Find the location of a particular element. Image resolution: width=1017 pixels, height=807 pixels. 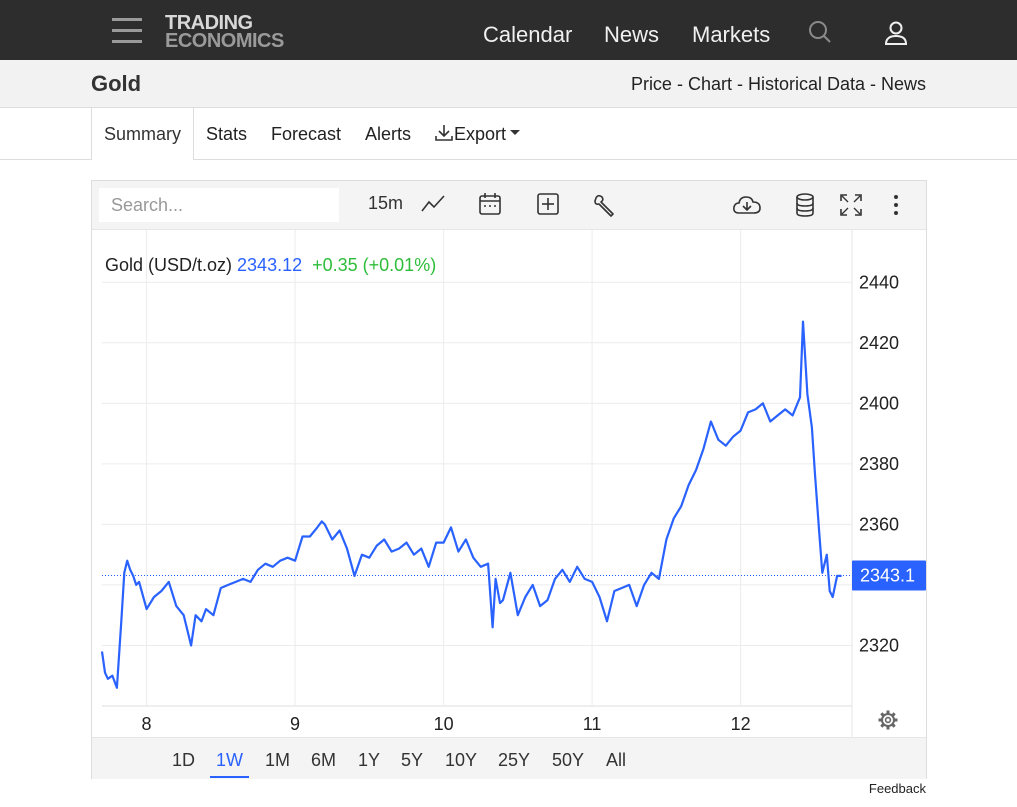

page-title: Gold is located at coordinates (116, 83).